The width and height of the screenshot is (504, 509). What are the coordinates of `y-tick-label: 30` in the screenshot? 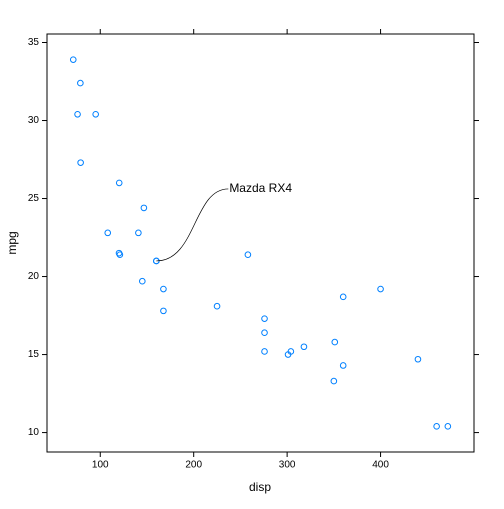 It's located at (34, 120).